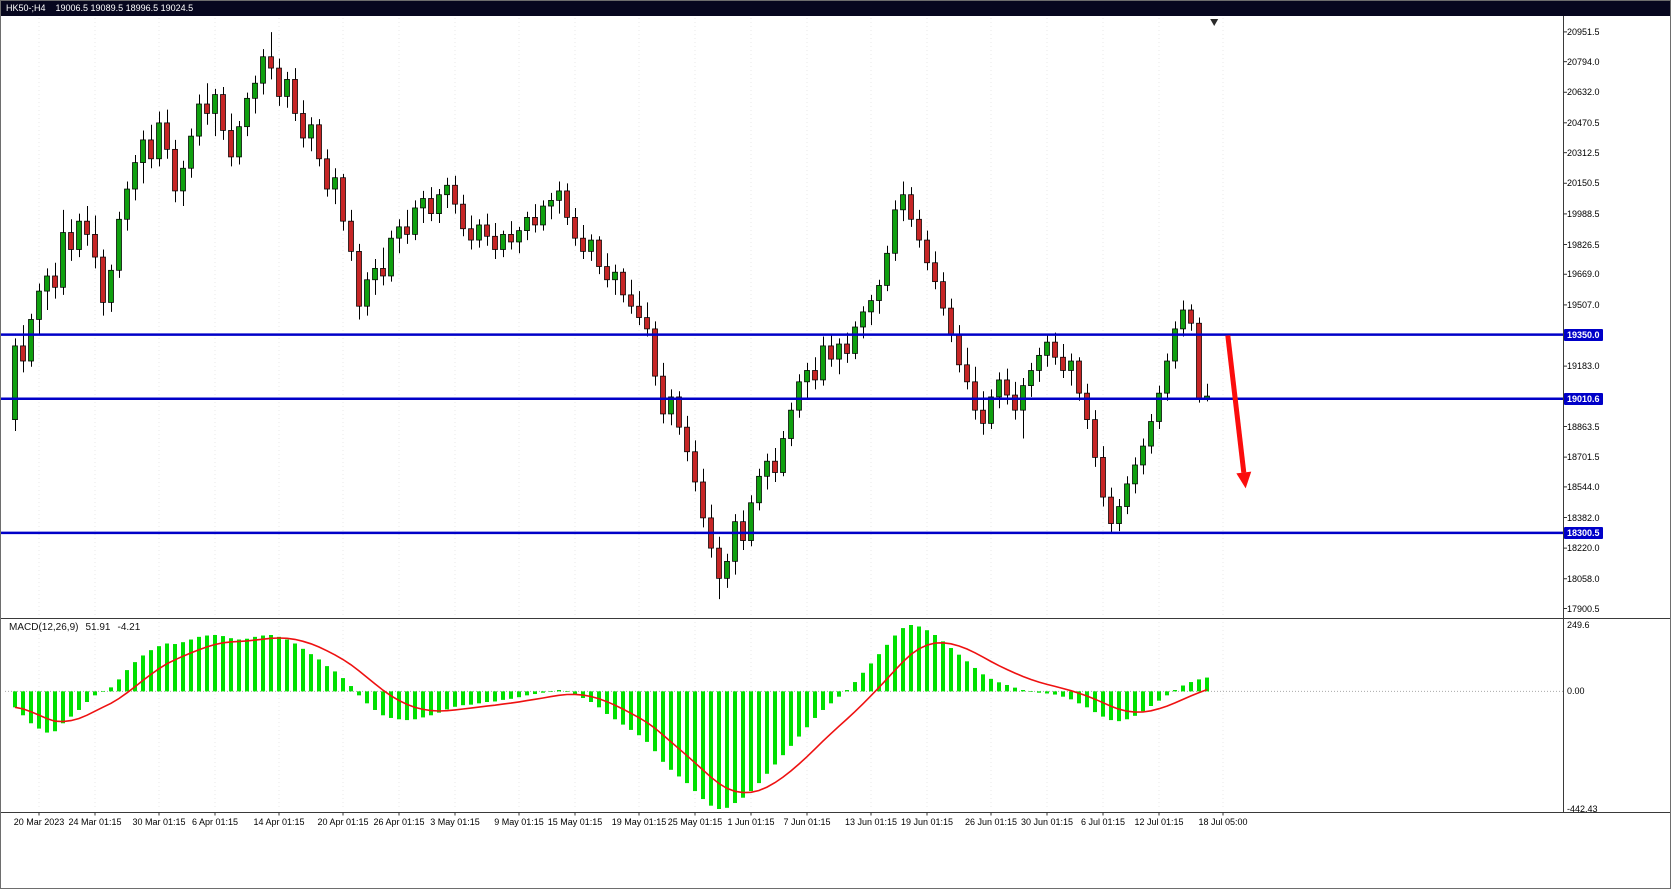 The width and height of the screenshot is (1671, 889). What do you see at coordinates (124, 8) in the screenshot?
I see `chart-ohlc-readout: 19006.5 19089.5 18996.5 19024.5` at bounding box center [124, 8].